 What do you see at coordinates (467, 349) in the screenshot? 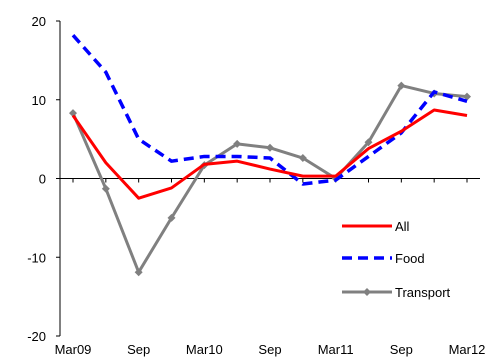
I see `x-tick-label: Mar12` at bounding box center [467, 349].